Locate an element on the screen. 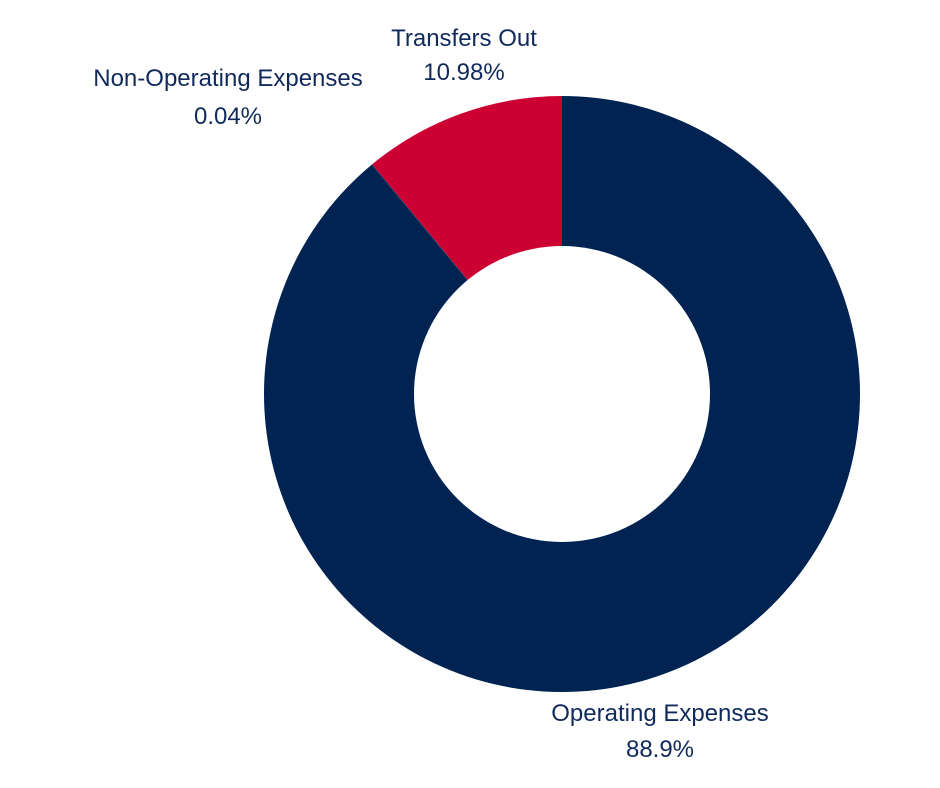  slice-label-transfers-out-name: Transfers Out is located at coordinates (464, 38).